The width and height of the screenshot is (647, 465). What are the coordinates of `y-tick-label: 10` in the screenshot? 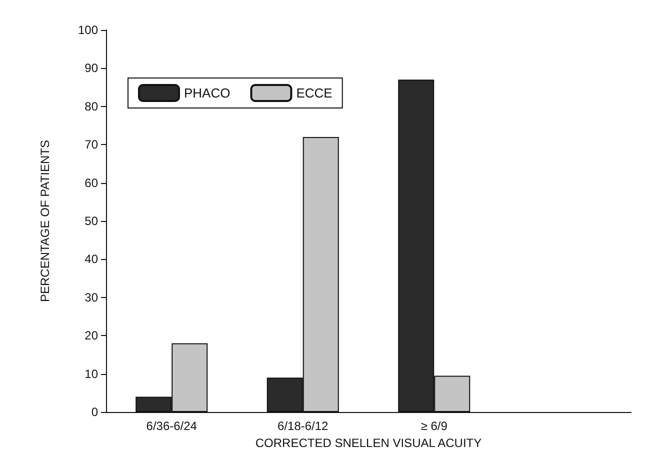 It's located at (91, 373).